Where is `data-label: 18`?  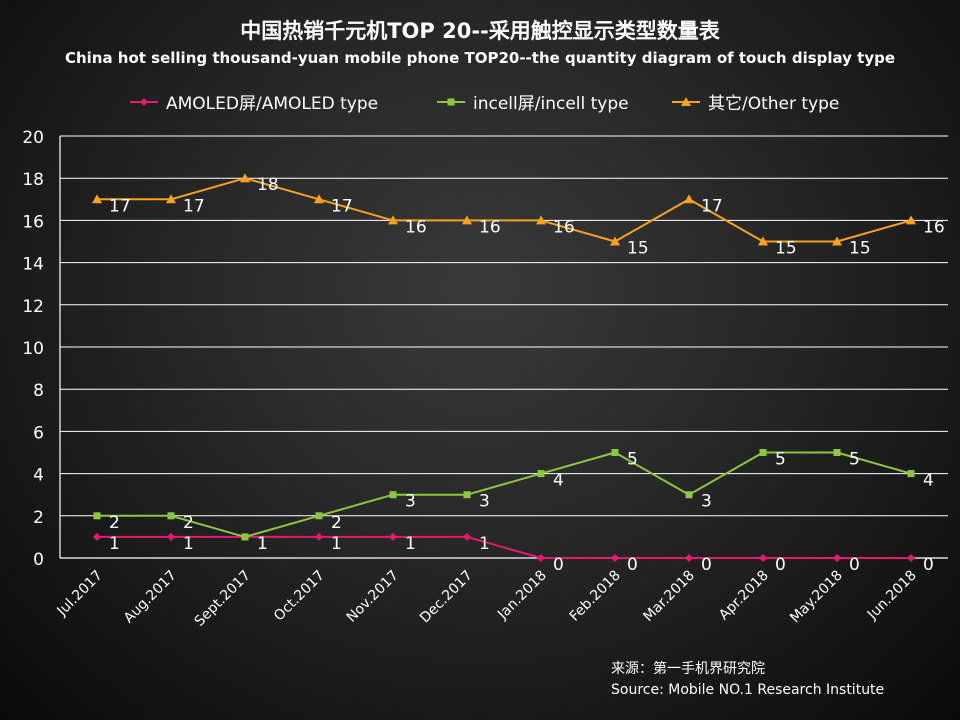 data-label: 18 is located at coordinates (268, 185).